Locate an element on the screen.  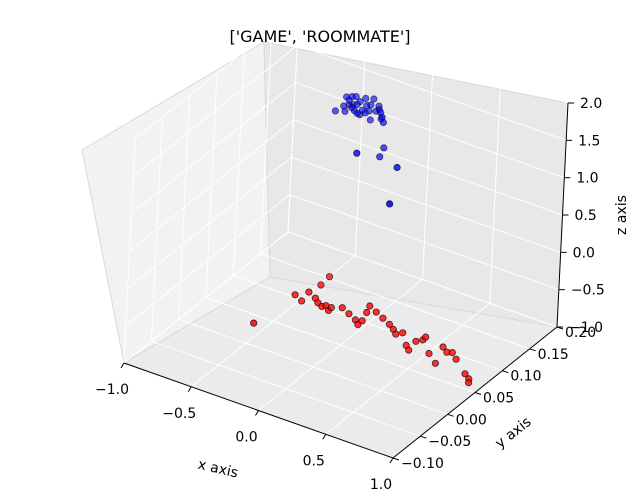
y-tick-label: −0.05 is located at coordinates (449, 442).